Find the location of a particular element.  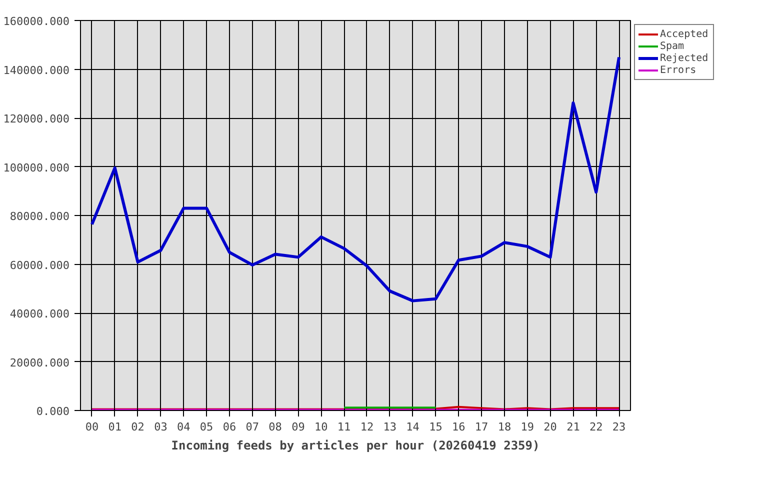

x-tick-label: 03 is located at coordinates (161, 427).